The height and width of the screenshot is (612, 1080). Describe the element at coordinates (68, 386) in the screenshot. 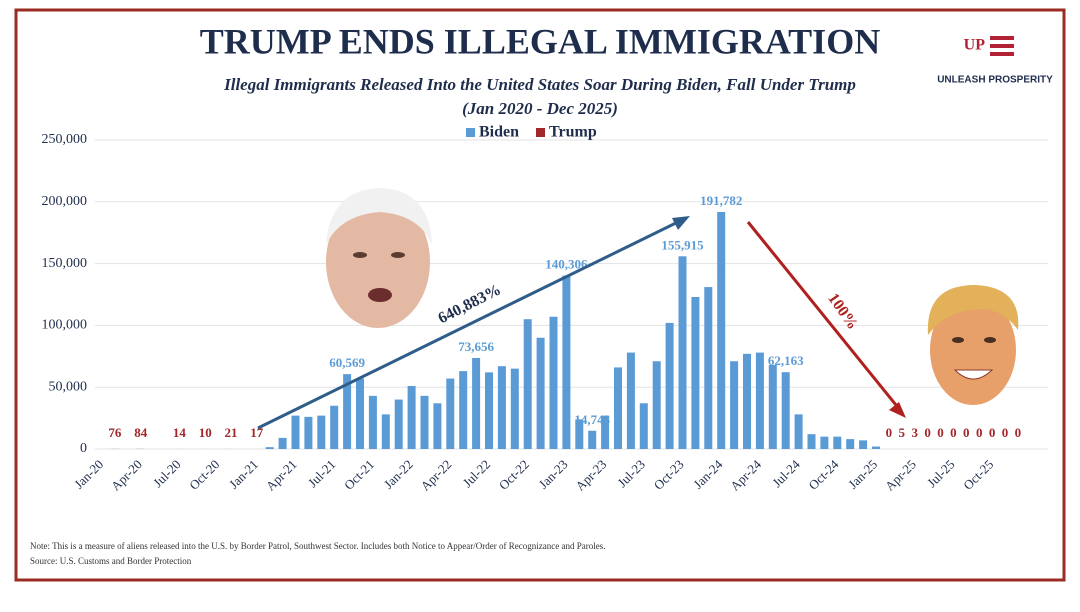

I see `y-tick-label: 50,000` at that location.